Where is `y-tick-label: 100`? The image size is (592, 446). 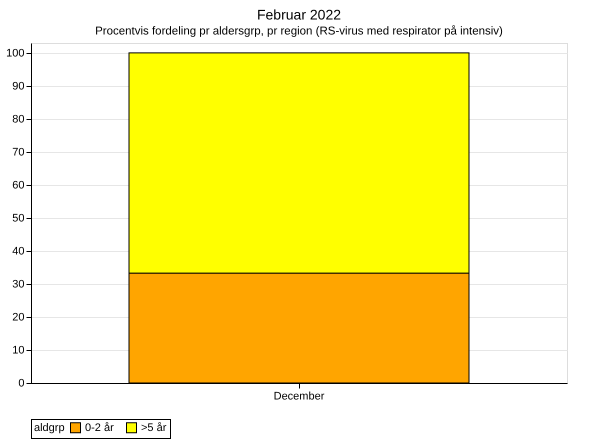 y-tick-label: 100 is located at coordinates (15, 53).